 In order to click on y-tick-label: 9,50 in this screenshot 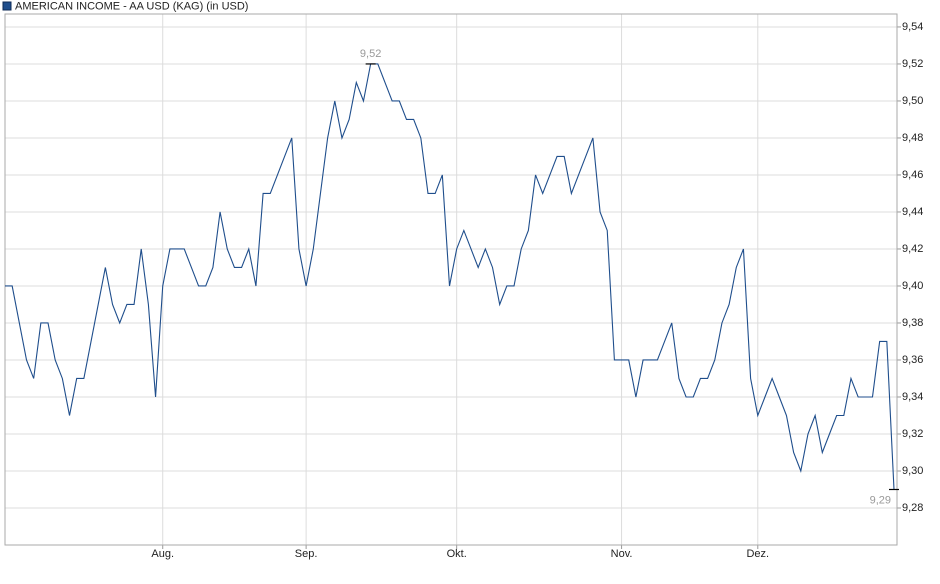, I will do `click(912, 101)`.